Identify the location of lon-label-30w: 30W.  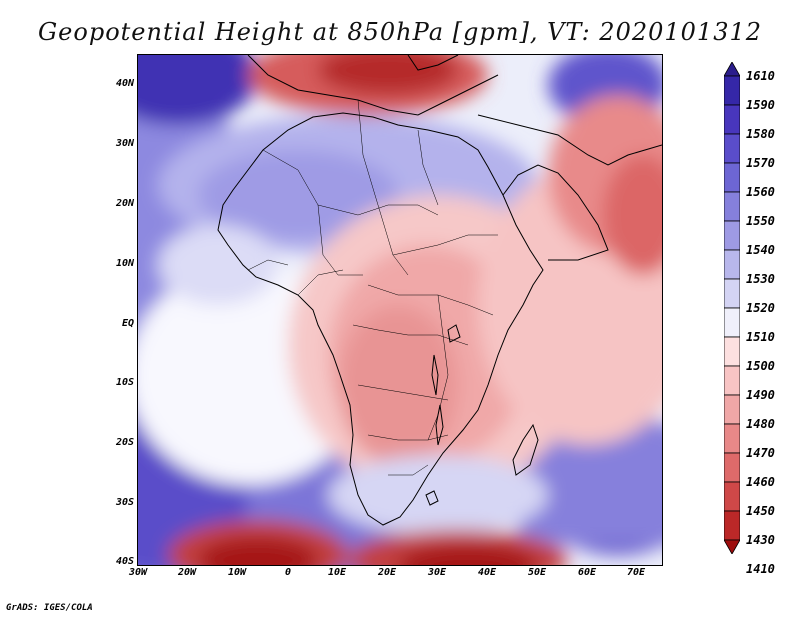
(138, 572).